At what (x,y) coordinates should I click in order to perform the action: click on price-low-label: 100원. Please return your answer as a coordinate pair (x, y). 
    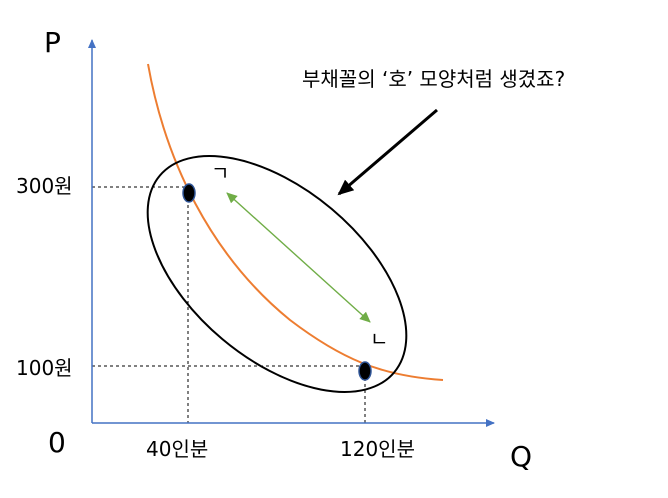
    Looking at the image, I should click on (44, 368).